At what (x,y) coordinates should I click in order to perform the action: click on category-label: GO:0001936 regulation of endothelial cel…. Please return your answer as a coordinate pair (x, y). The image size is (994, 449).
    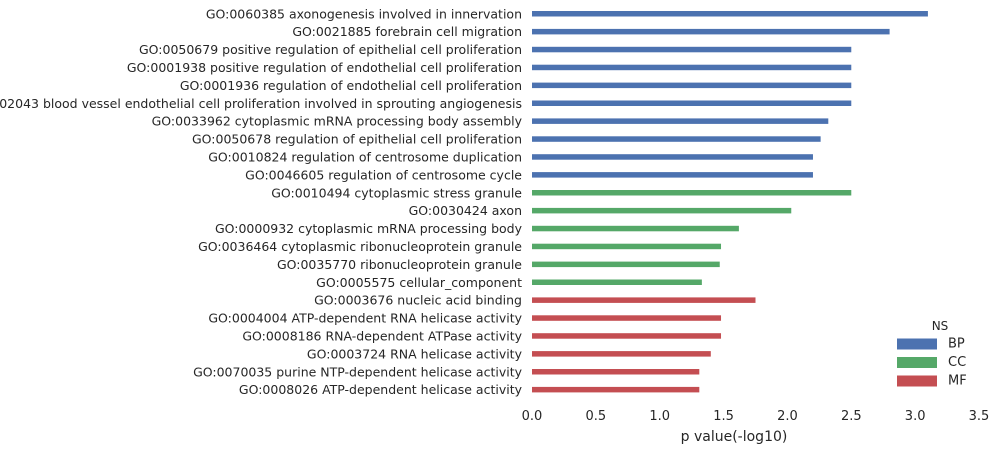
    Looking at the image, I should click on (351, 85).